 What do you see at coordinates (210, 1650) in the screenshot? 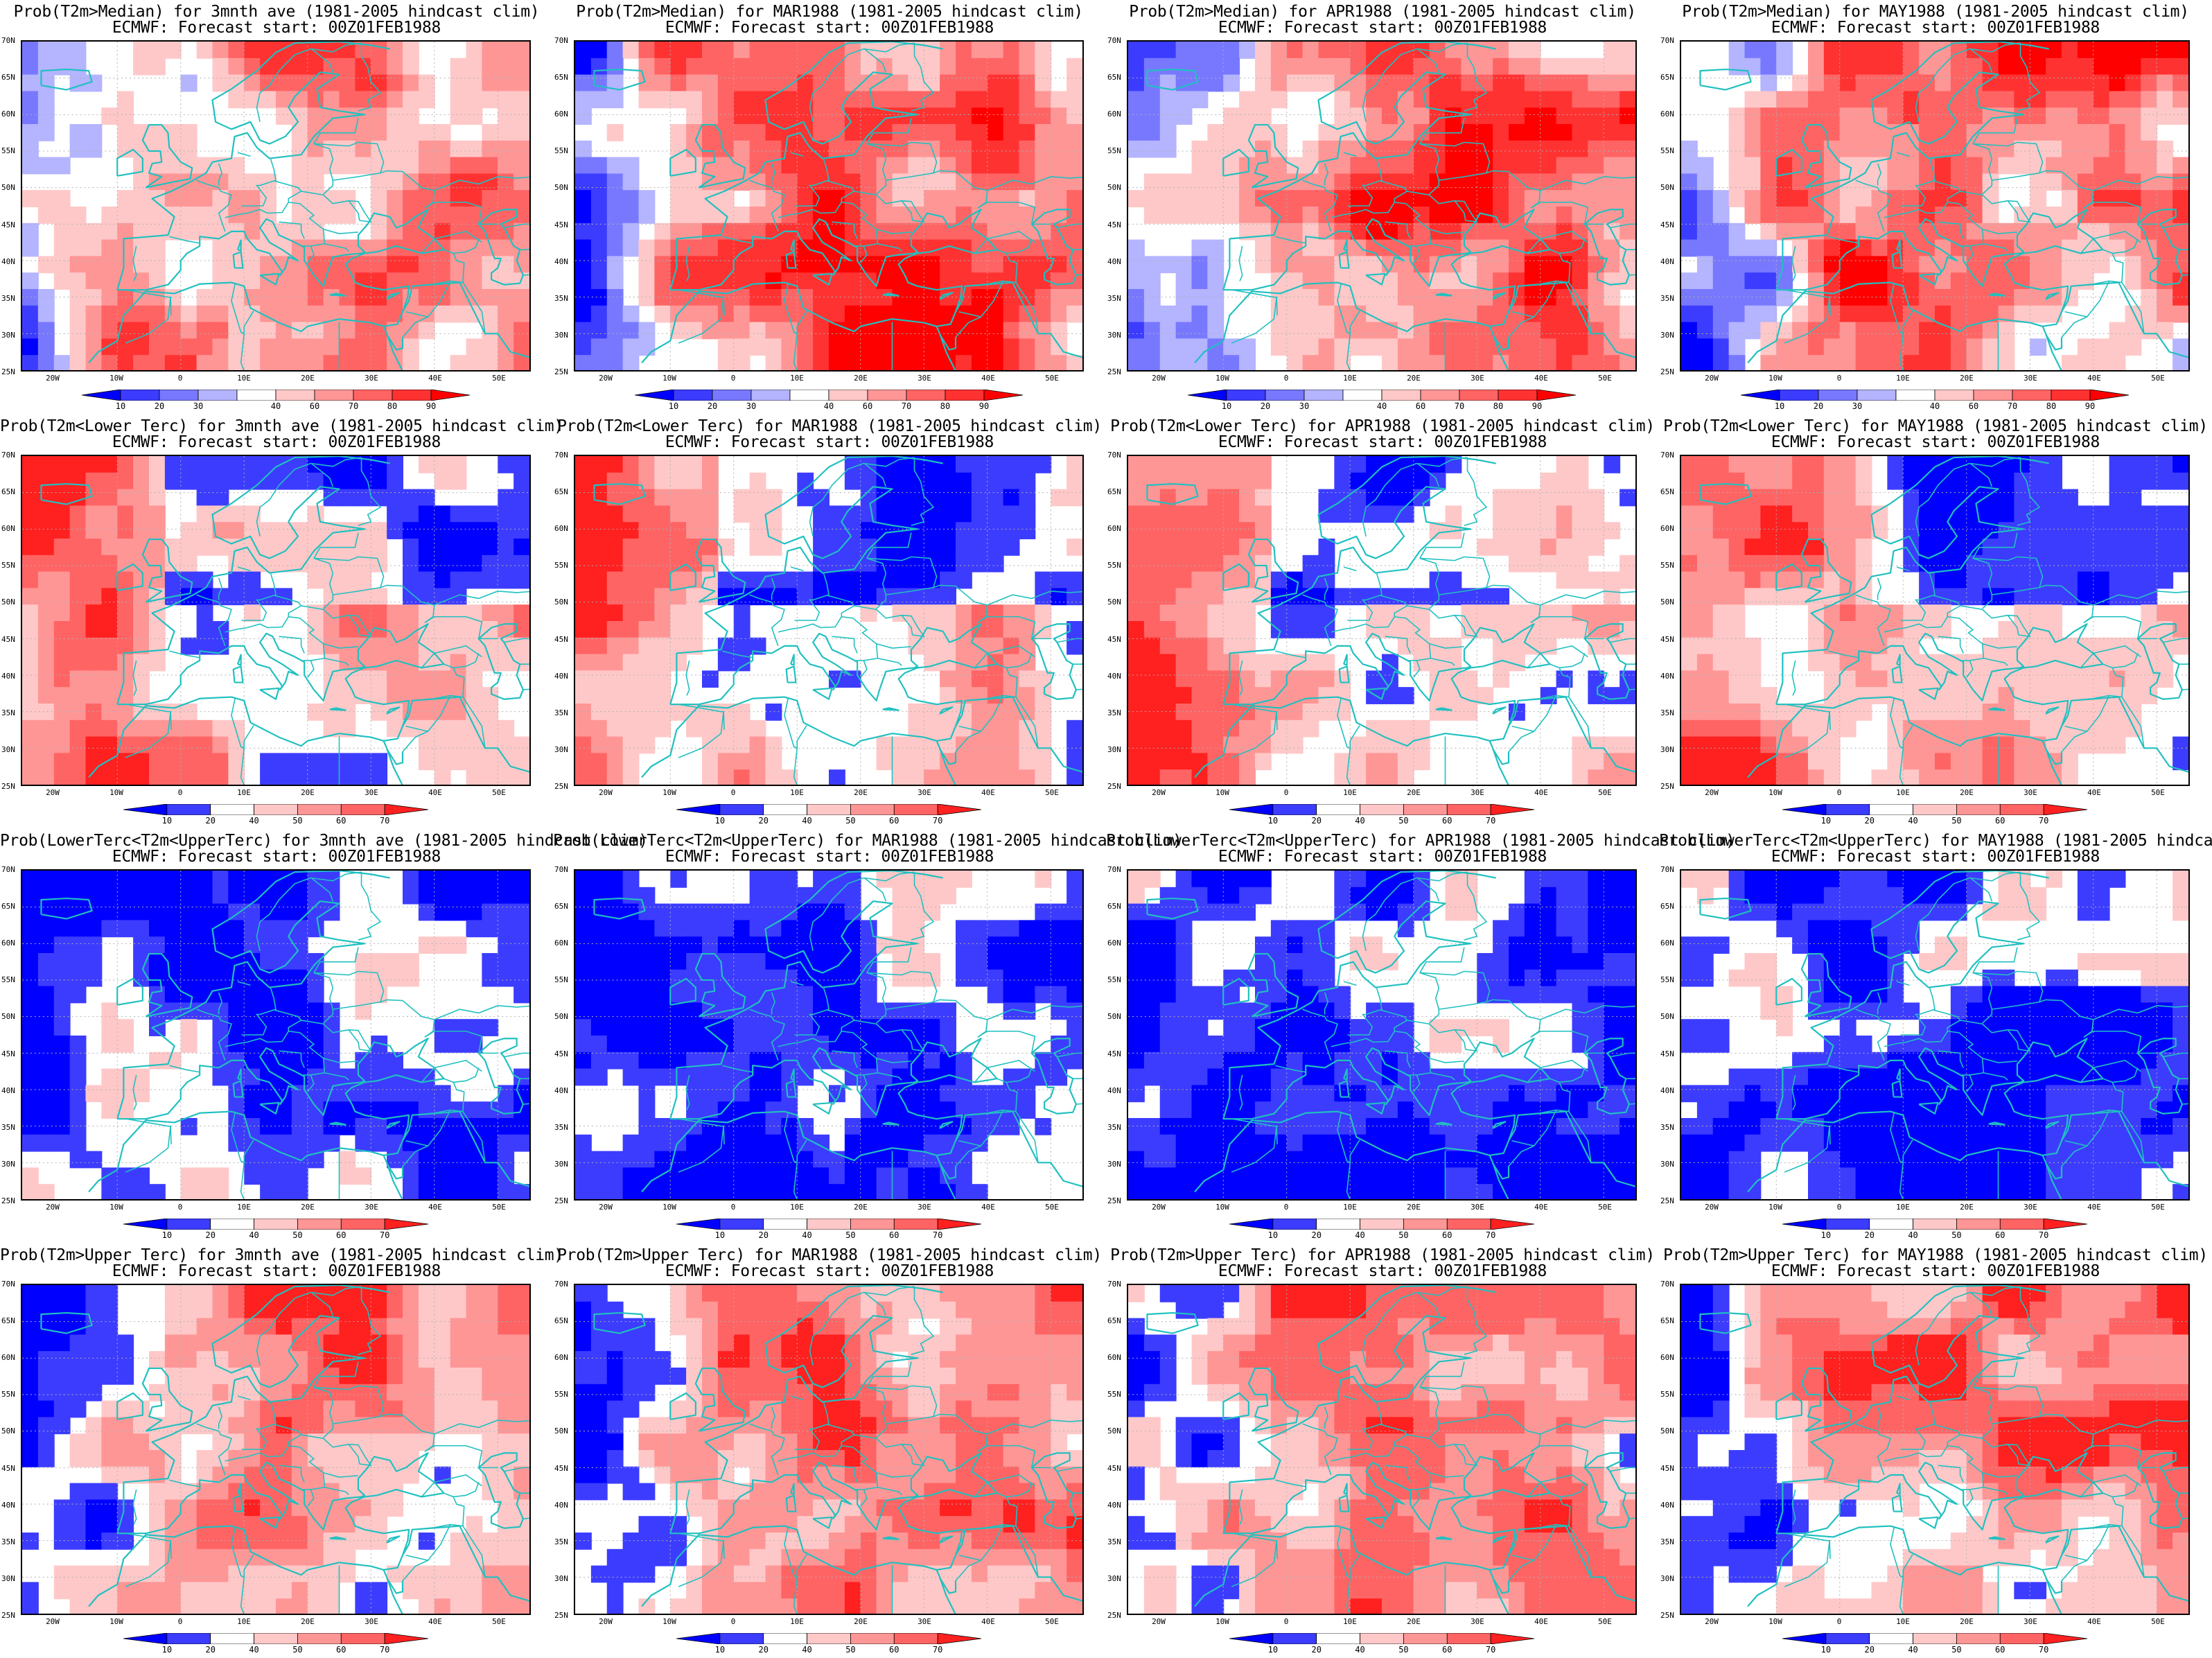
I see `colorbar-label: 20` at bounding box center [210, 1650].